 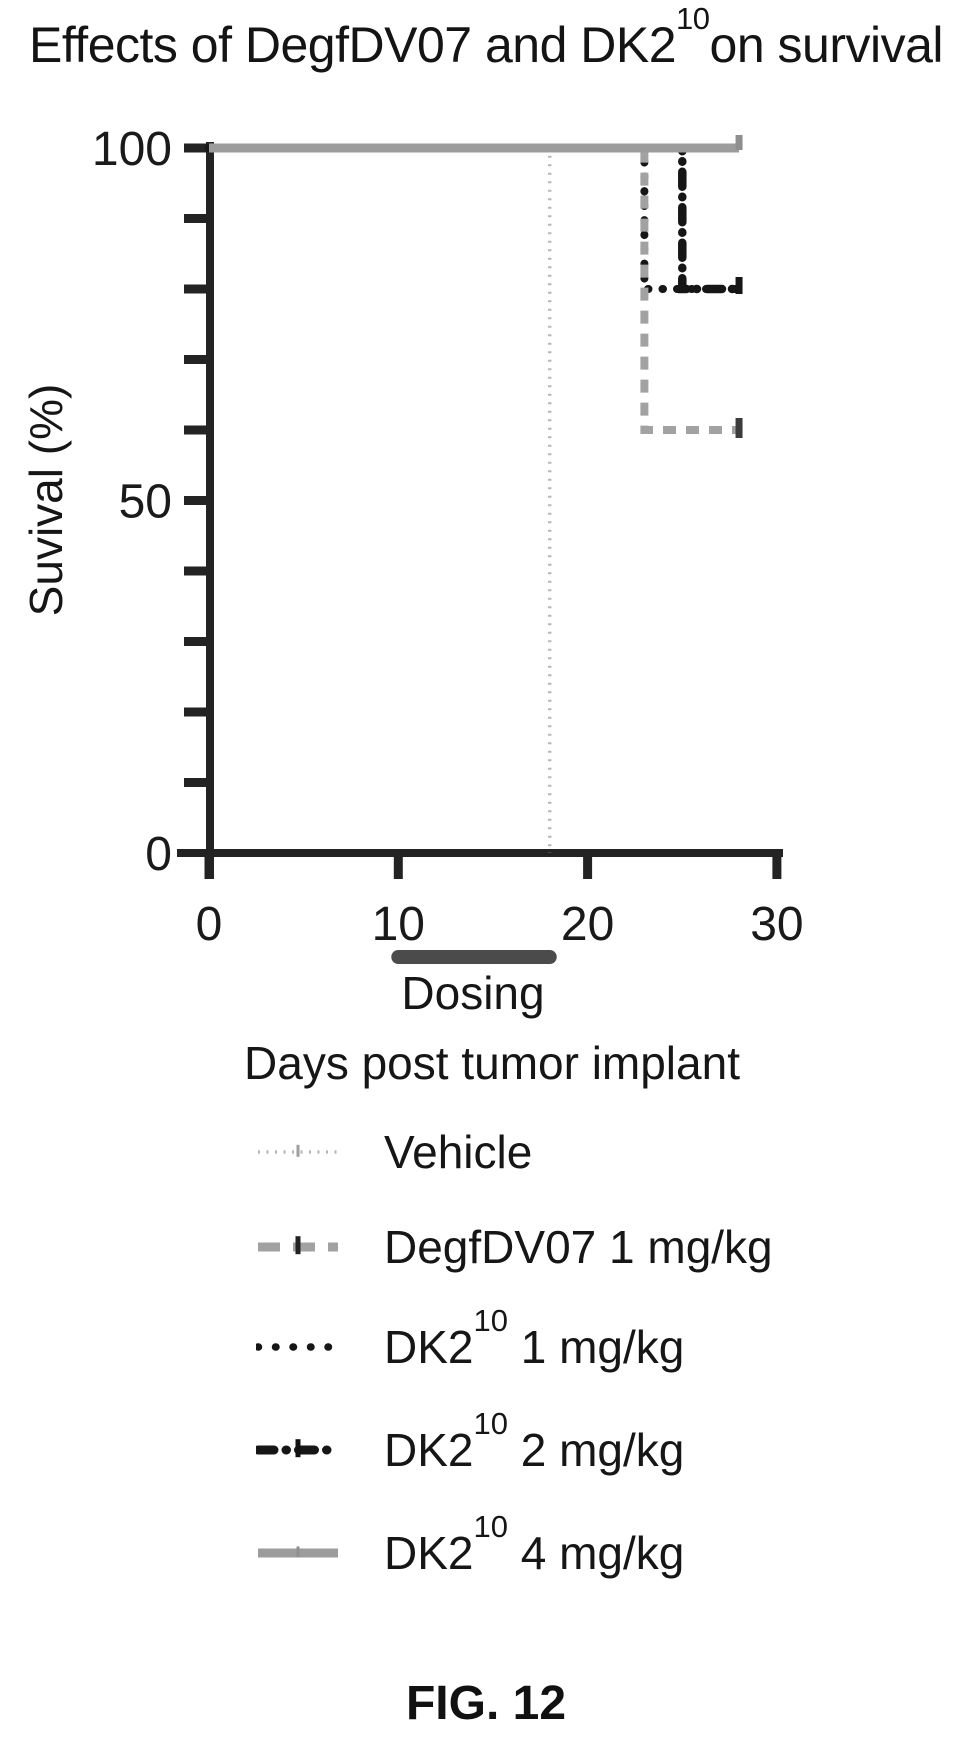 I want to click on legend-item-vehicle: Vehicle, so click(x=394, y=1152).